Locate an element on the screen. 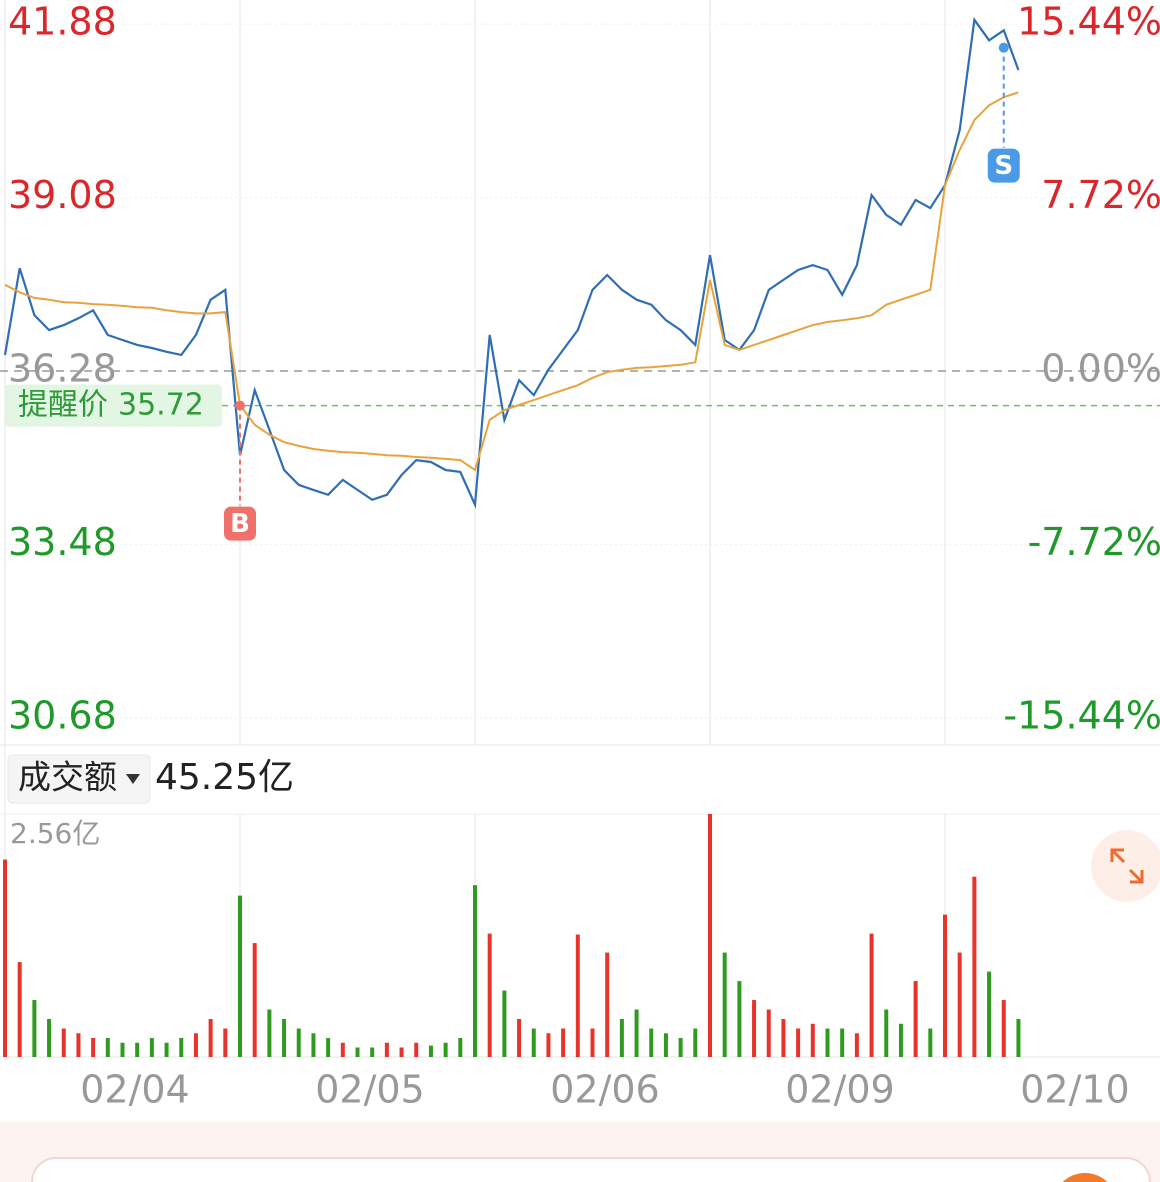  marker-label: S is located at coordinates (1003, 166).